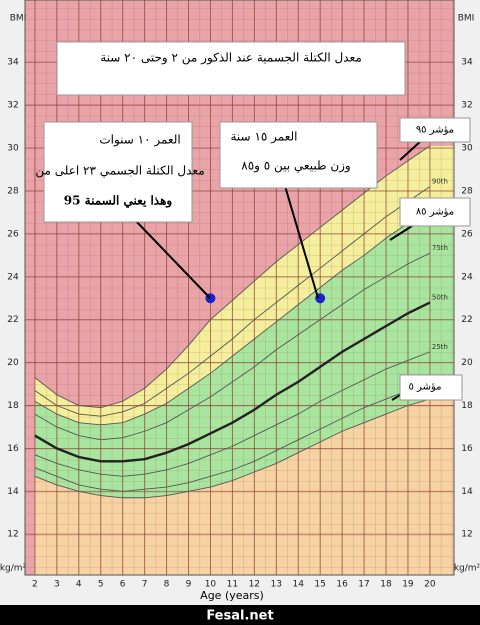  Describe the element at coordinates (35, 585) in the screenshot. I see `x-tick-label: 2` at that location.